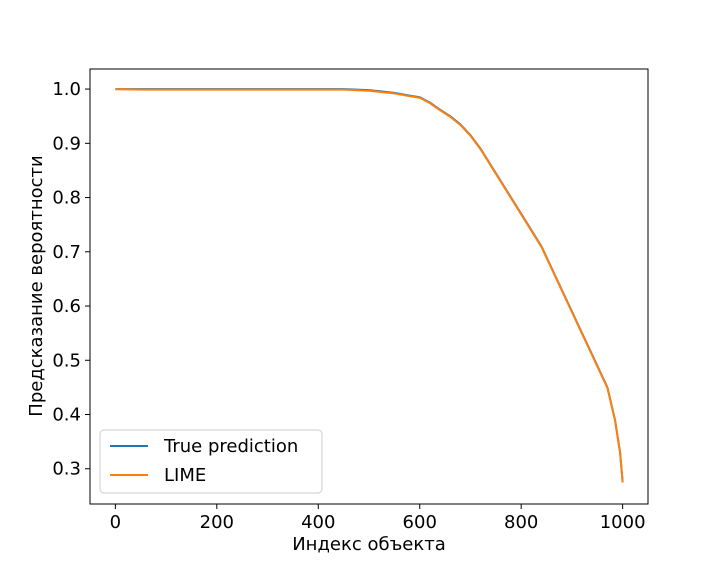  What do you see at coordinates (217, 522) in the screenshot?
I see `x-tick-label: 200` at bounding box center [217, 522].